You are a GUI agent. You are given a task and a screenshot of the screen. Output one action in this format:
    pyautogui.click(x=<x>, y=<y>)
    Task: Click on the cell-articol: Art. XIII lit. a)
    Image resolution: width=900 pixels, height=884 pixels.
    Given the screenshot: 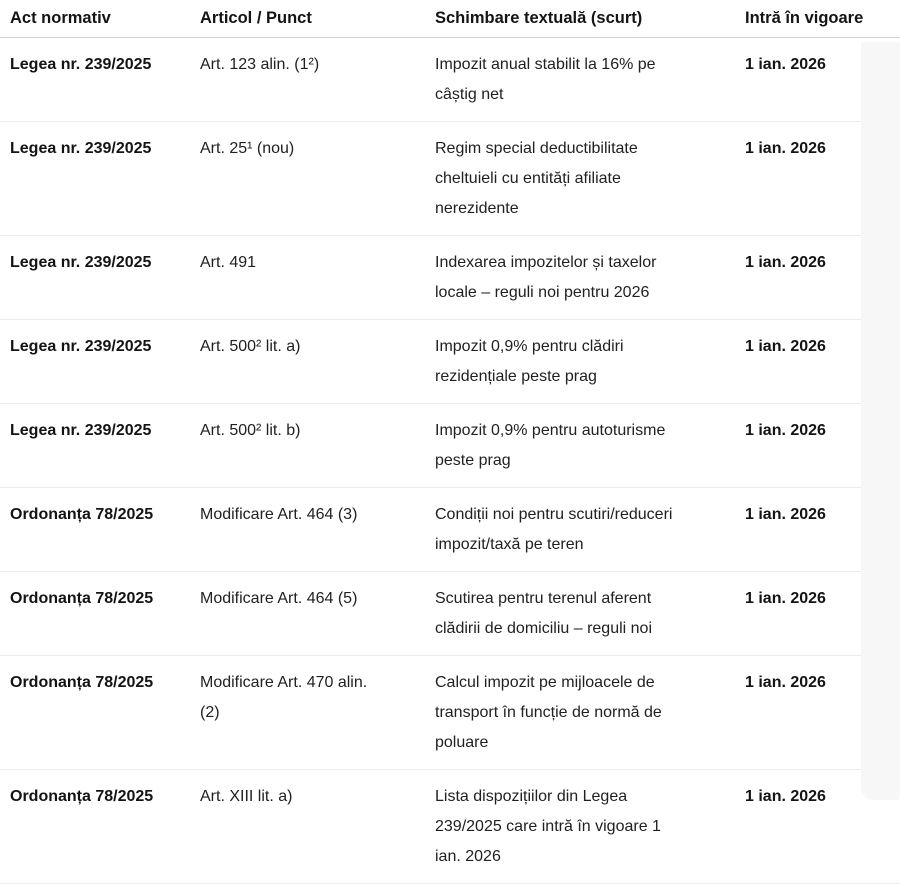 What is the action you would take?
    pyautogui.click(x=317, y=826)
    